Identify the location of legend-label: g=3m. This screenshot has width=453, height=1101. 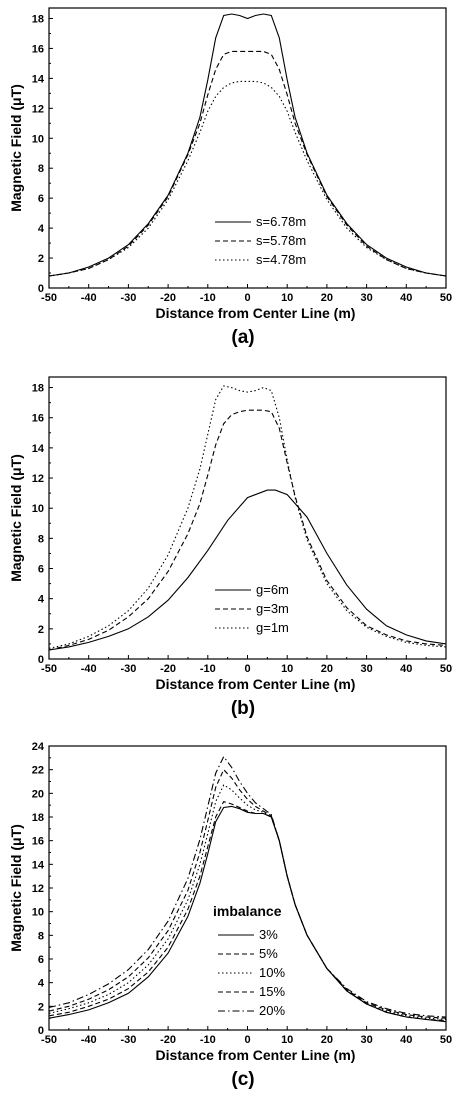
(272, 608).